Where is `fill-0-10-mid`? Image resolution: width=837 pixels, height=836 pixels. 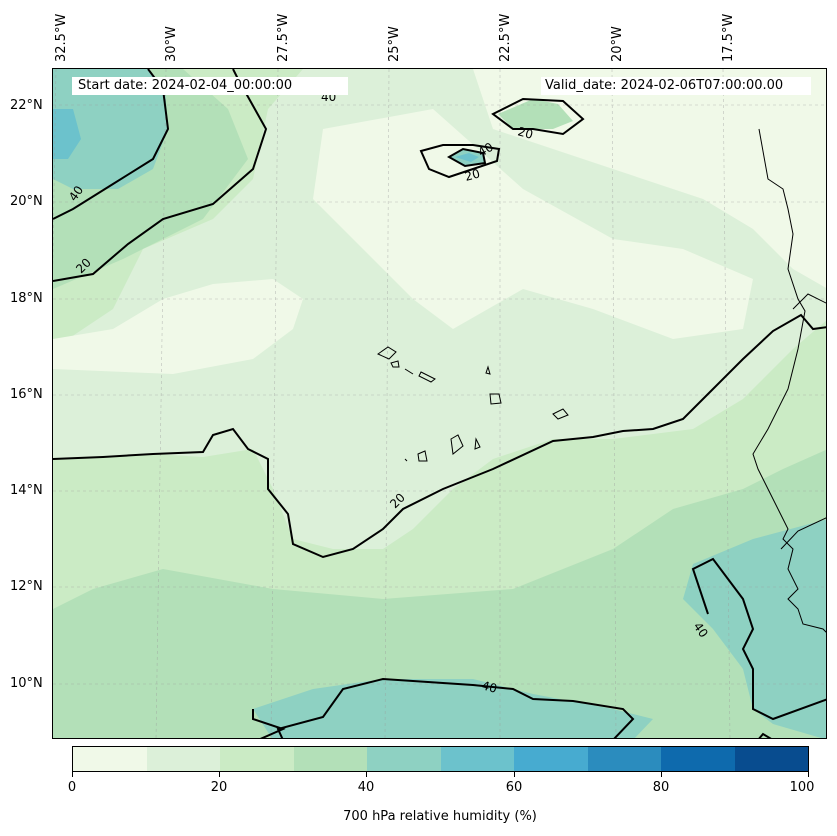
fill-0-10-mid is located at coordinates (533, 224).